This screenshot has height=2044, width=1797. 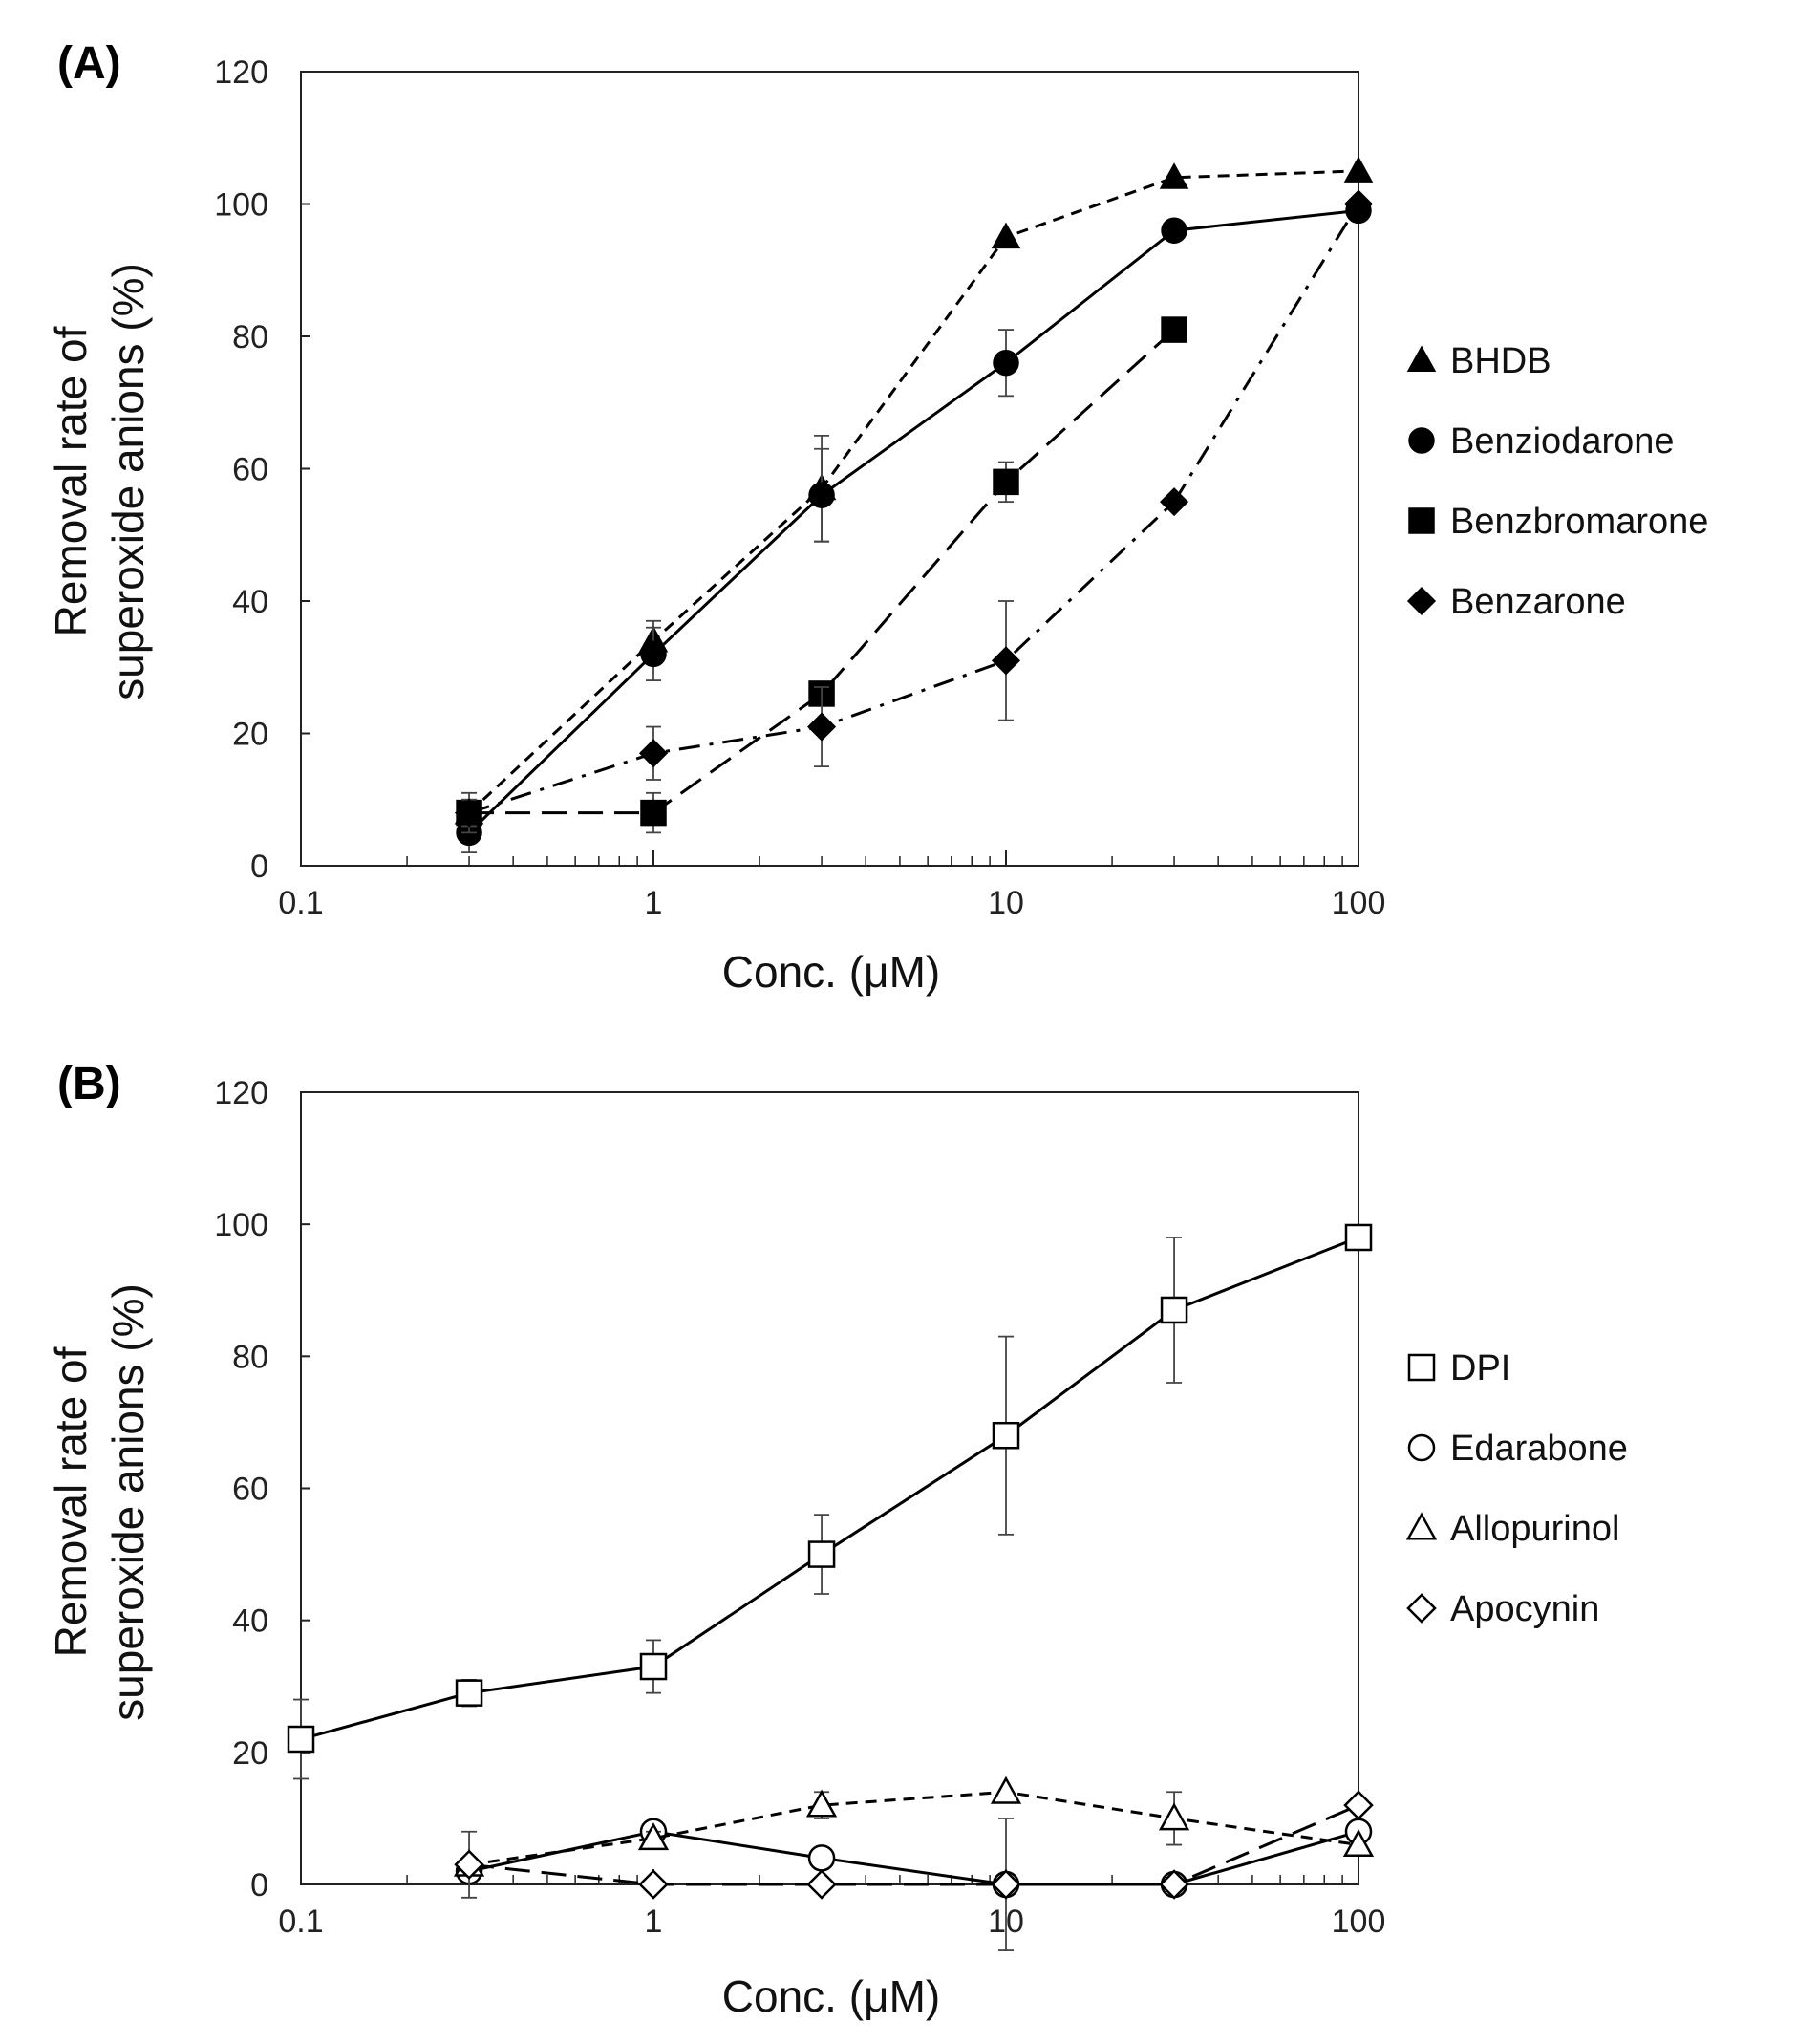 I want to click on legend-item: Apocynin, so click(x=1502, y=1609).